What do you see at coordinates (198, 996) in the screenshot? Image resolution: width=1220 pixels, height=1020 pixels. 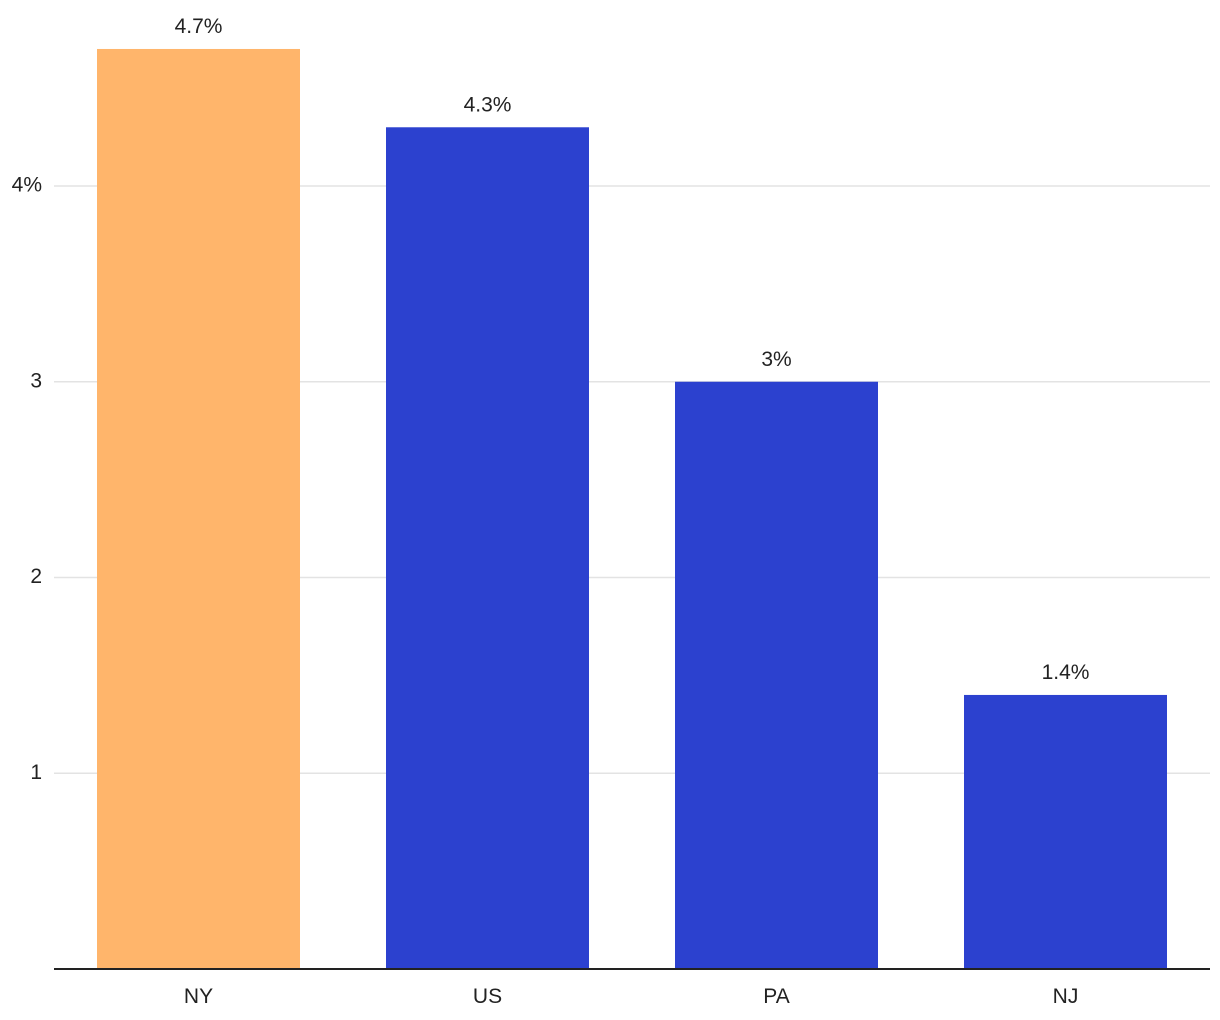 I see `x-tick-label: NY` at bounding box center [198, 996].